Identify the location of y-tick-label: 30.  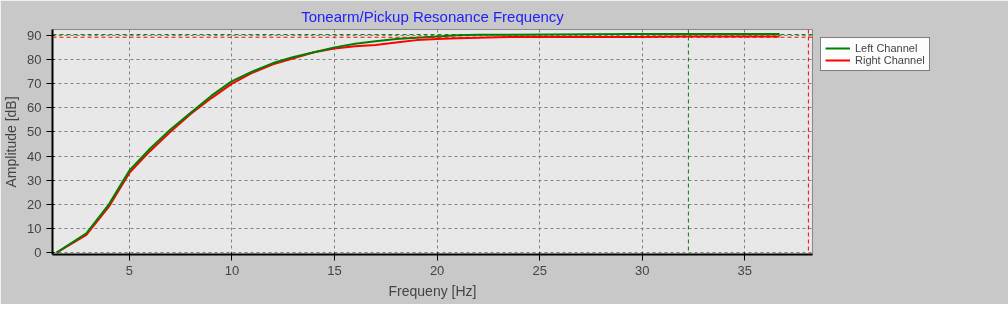
(34, 180).